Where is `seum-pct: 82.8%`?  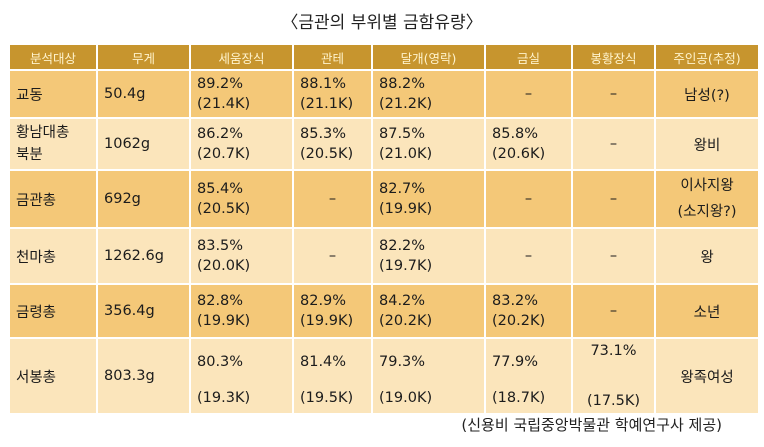 seum-pct: 82.8% is located at coordinates (220, 301).